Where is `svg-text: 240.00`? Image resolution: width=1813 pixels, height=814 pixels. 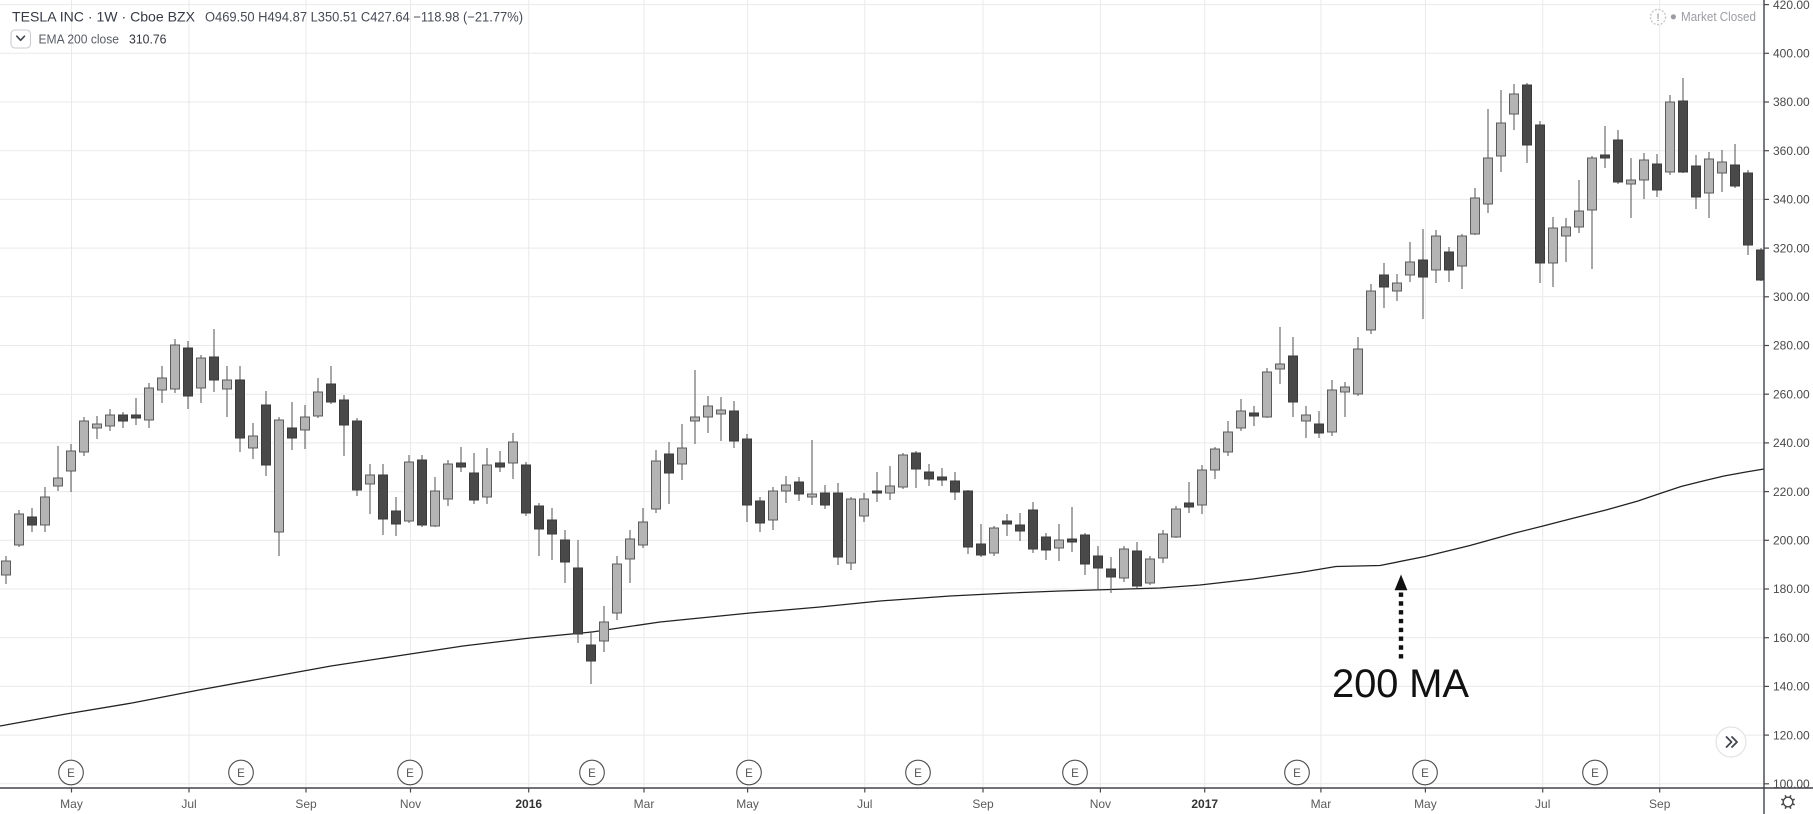
svg-text: 240.00 is located at coordinates (1791, 443).